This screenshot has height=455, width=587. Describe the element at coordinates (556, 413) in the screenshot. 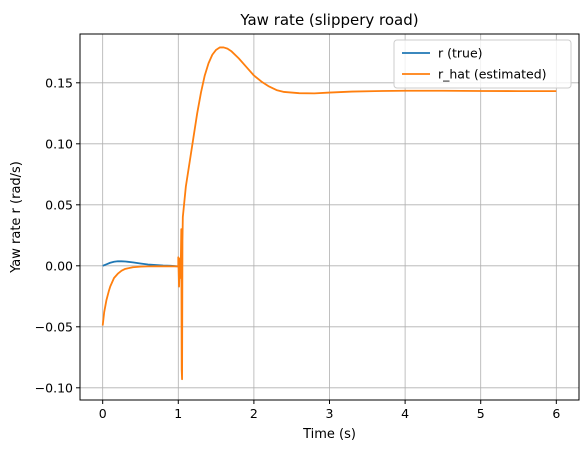

I see `x-tick-label: 6` at that location.